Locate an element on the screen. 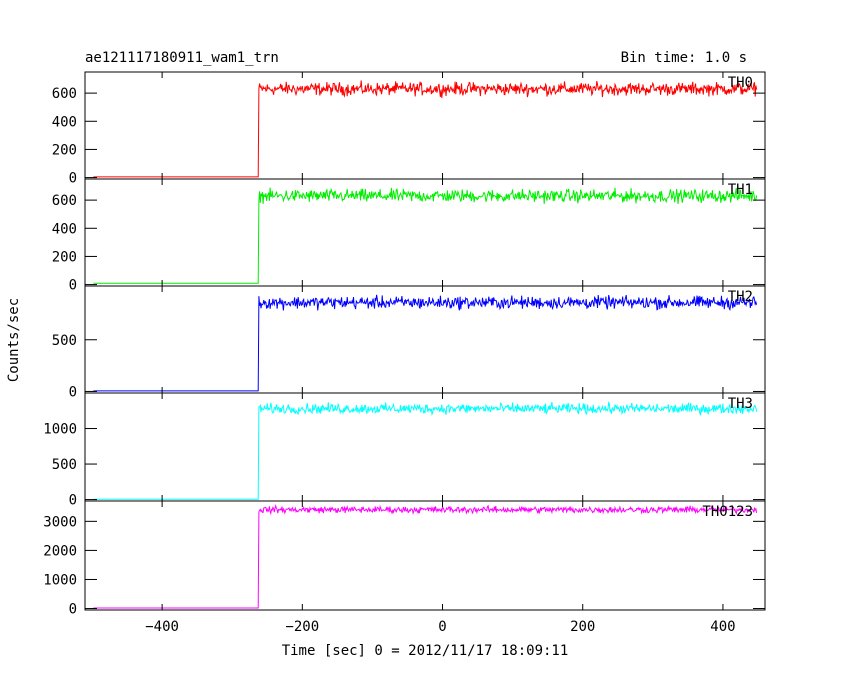 This screenshot has height=680, width=850. series-label-th3: TH3 is located at coordinates (740, 404).